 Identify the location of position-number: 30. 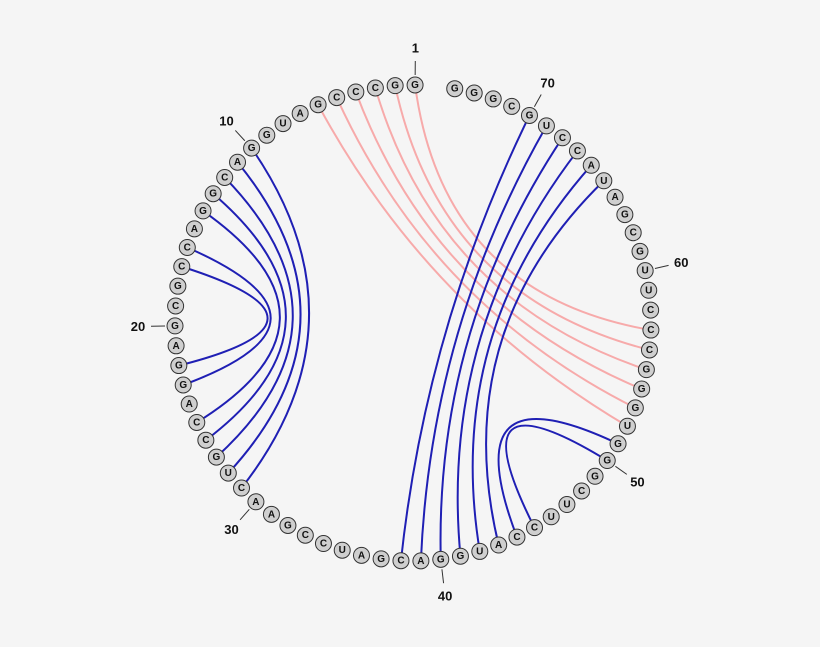
(231, 529).